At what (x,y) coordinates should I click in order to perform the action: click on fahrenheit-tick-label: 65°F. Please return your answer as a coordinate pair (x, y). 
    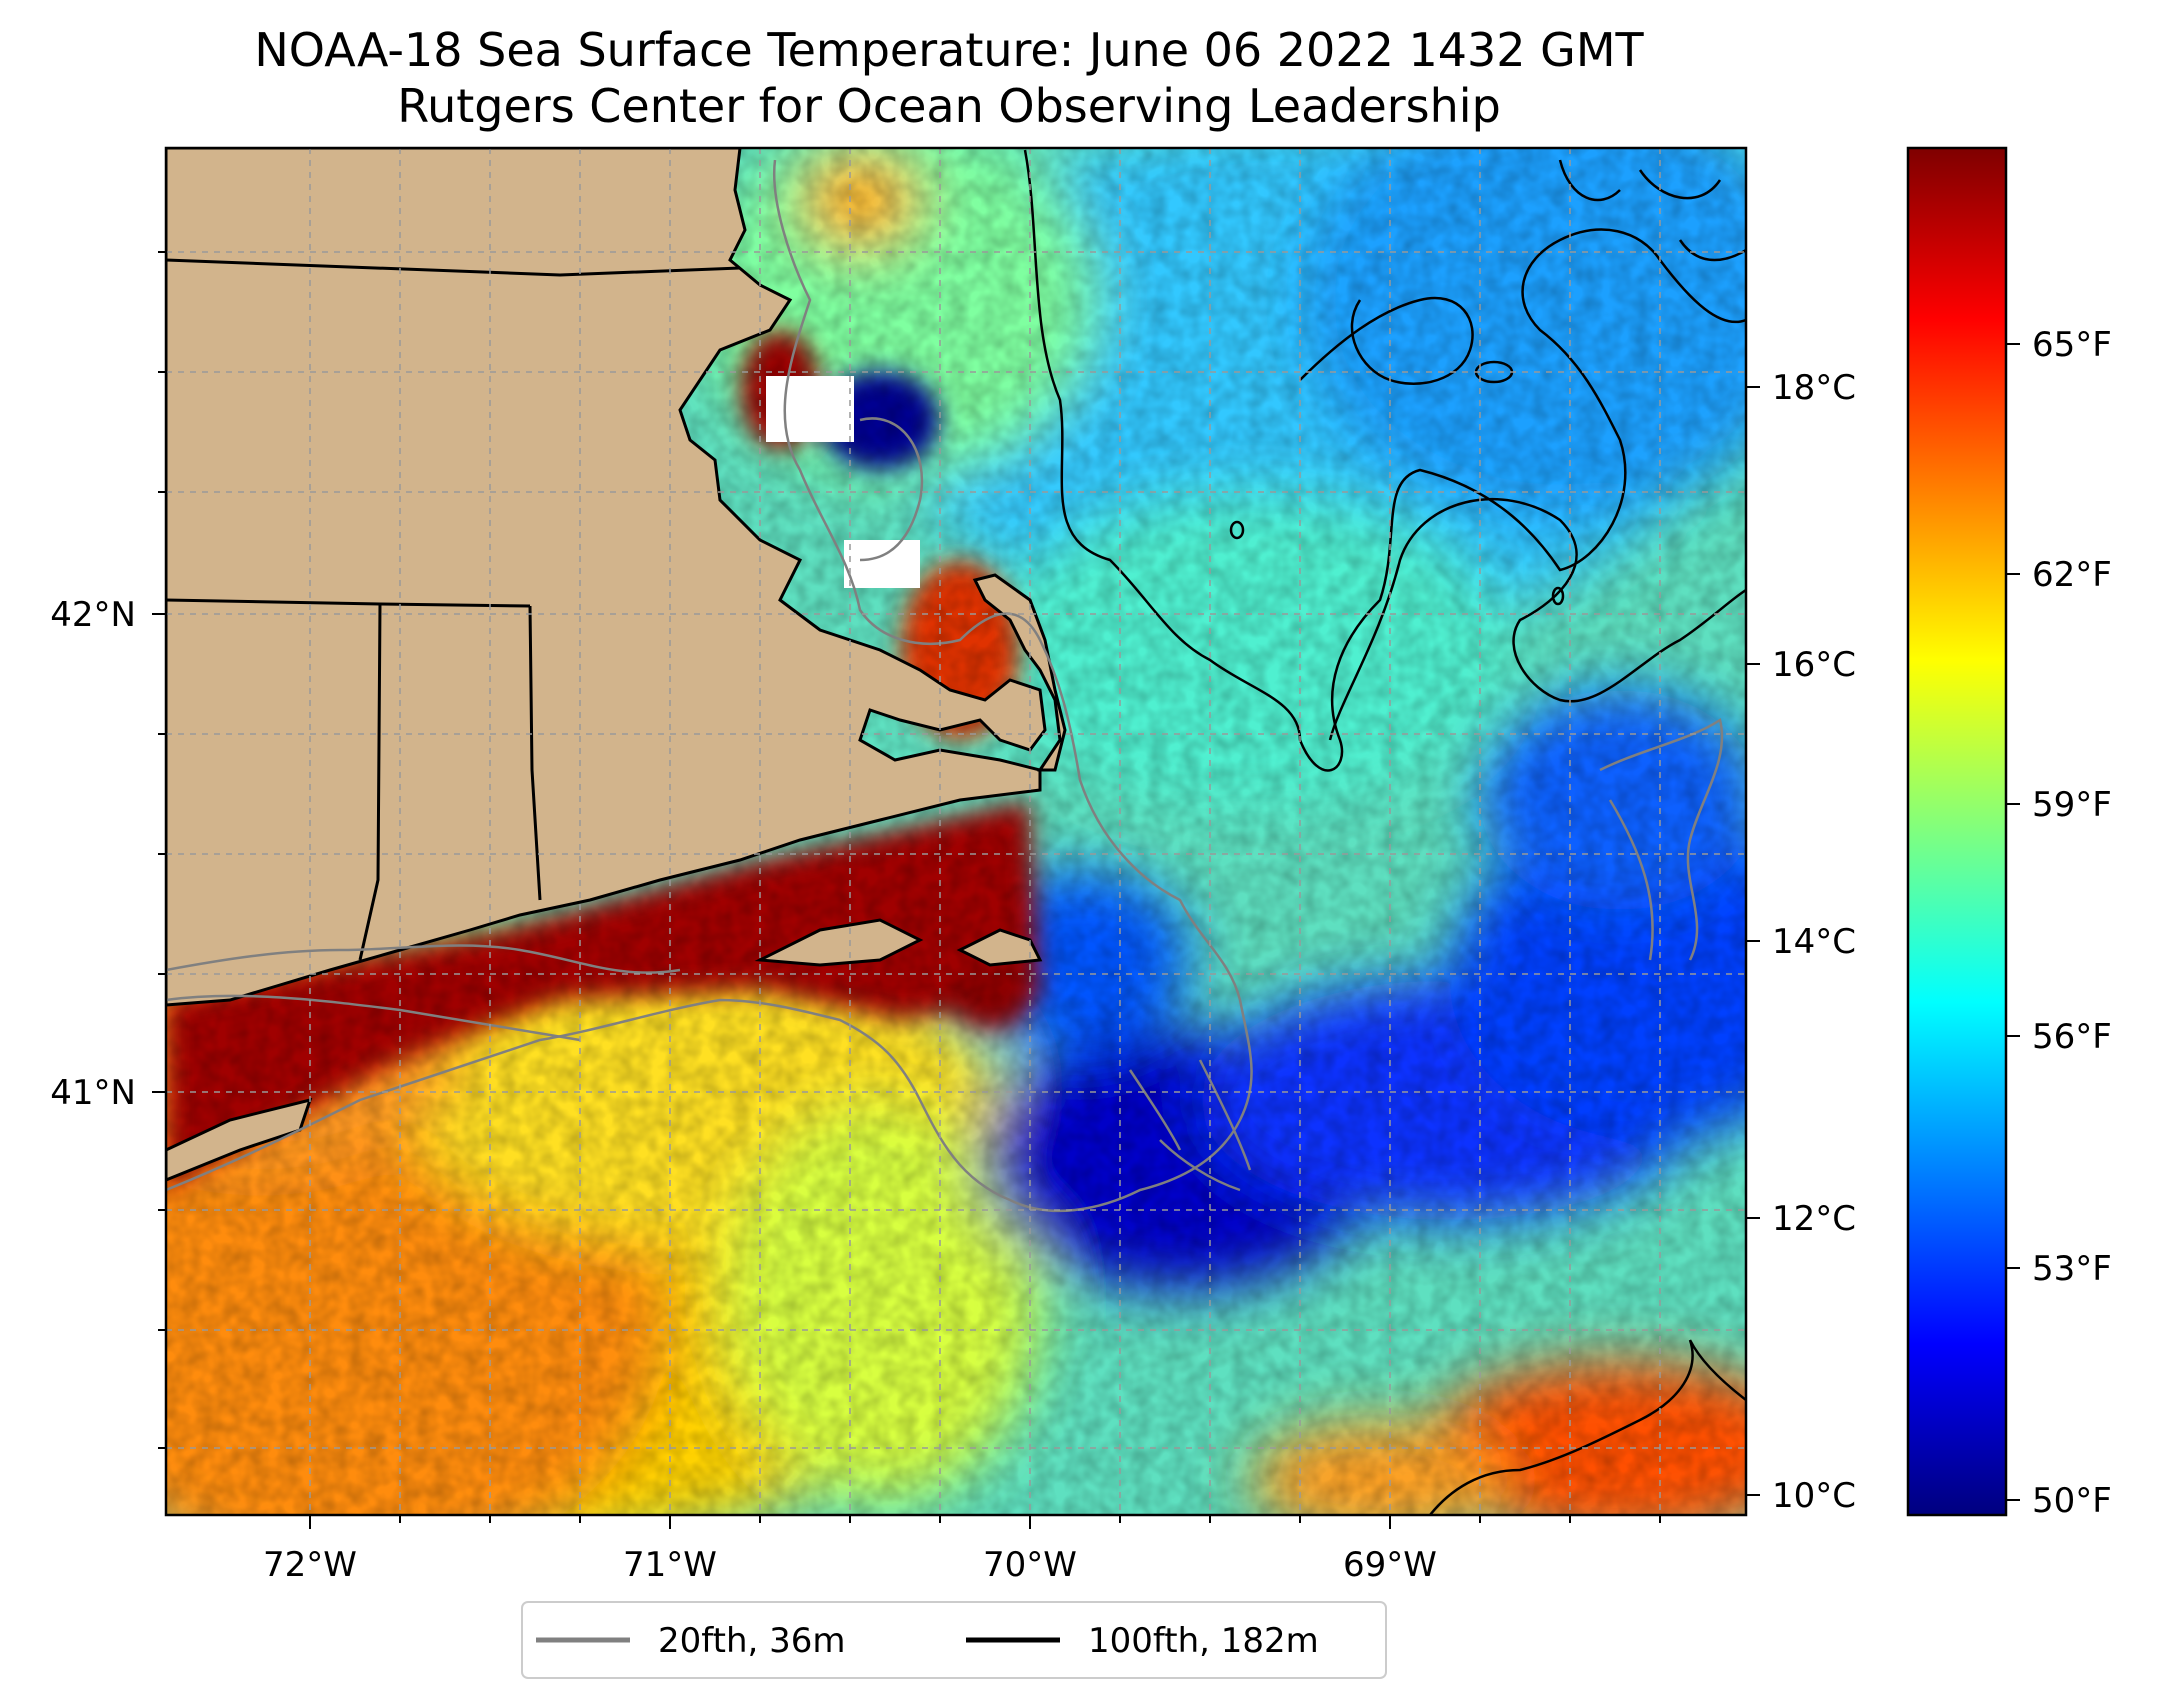
    Looking at the image, I should click on (2072, 345).